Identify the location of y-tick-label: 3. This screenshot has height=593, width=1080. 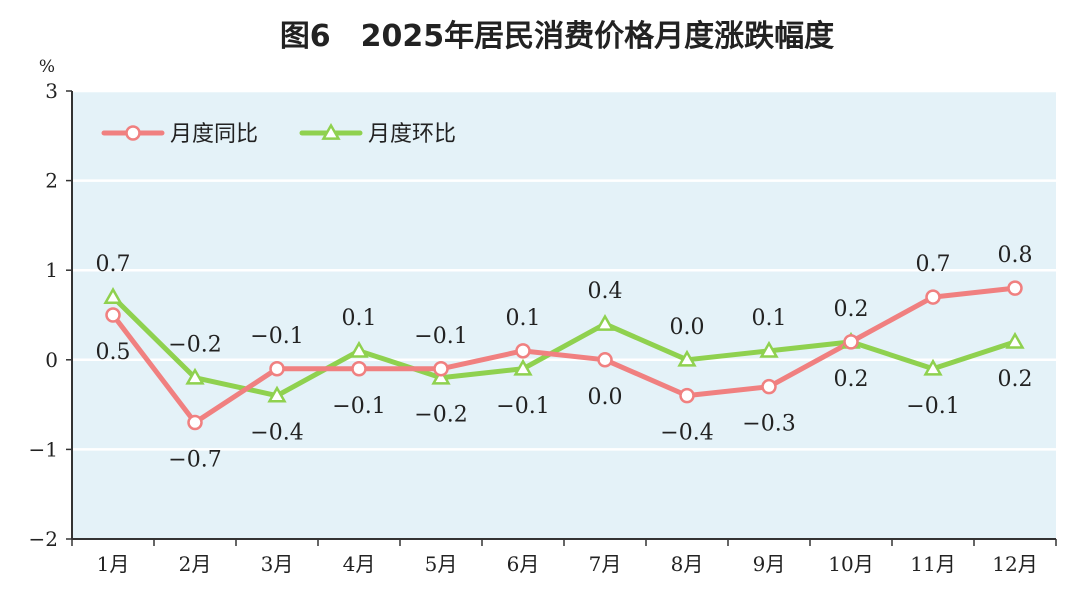
(51, 91).